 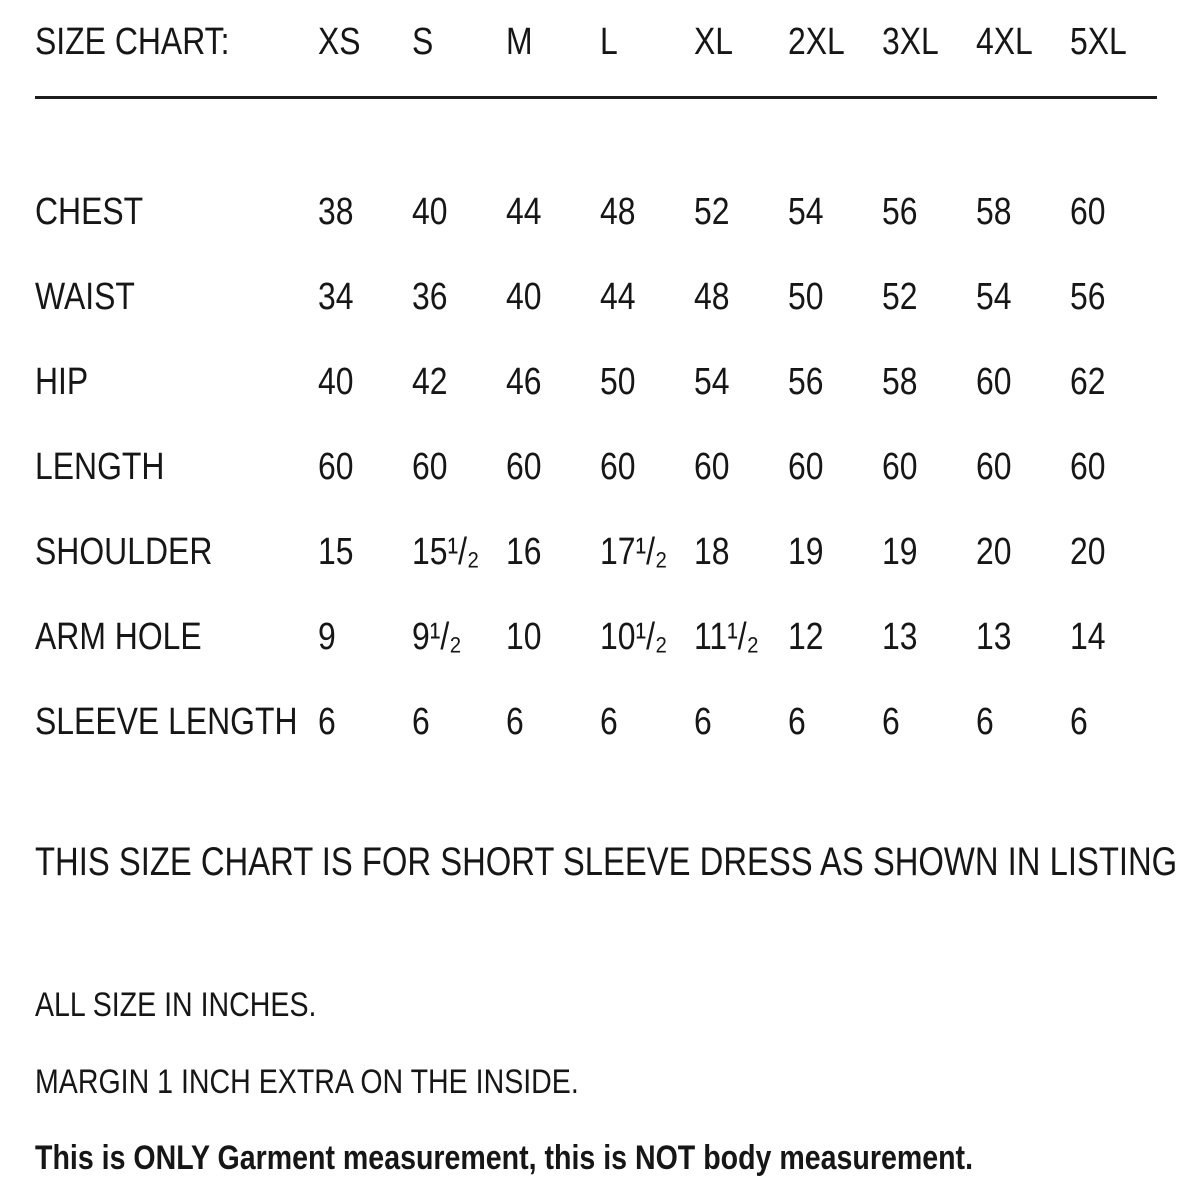 What do you see at coordinates (327, 637) in the screenshot?
I see `cell-arm-hole-xs: 9` at bounding box center [327, 637].